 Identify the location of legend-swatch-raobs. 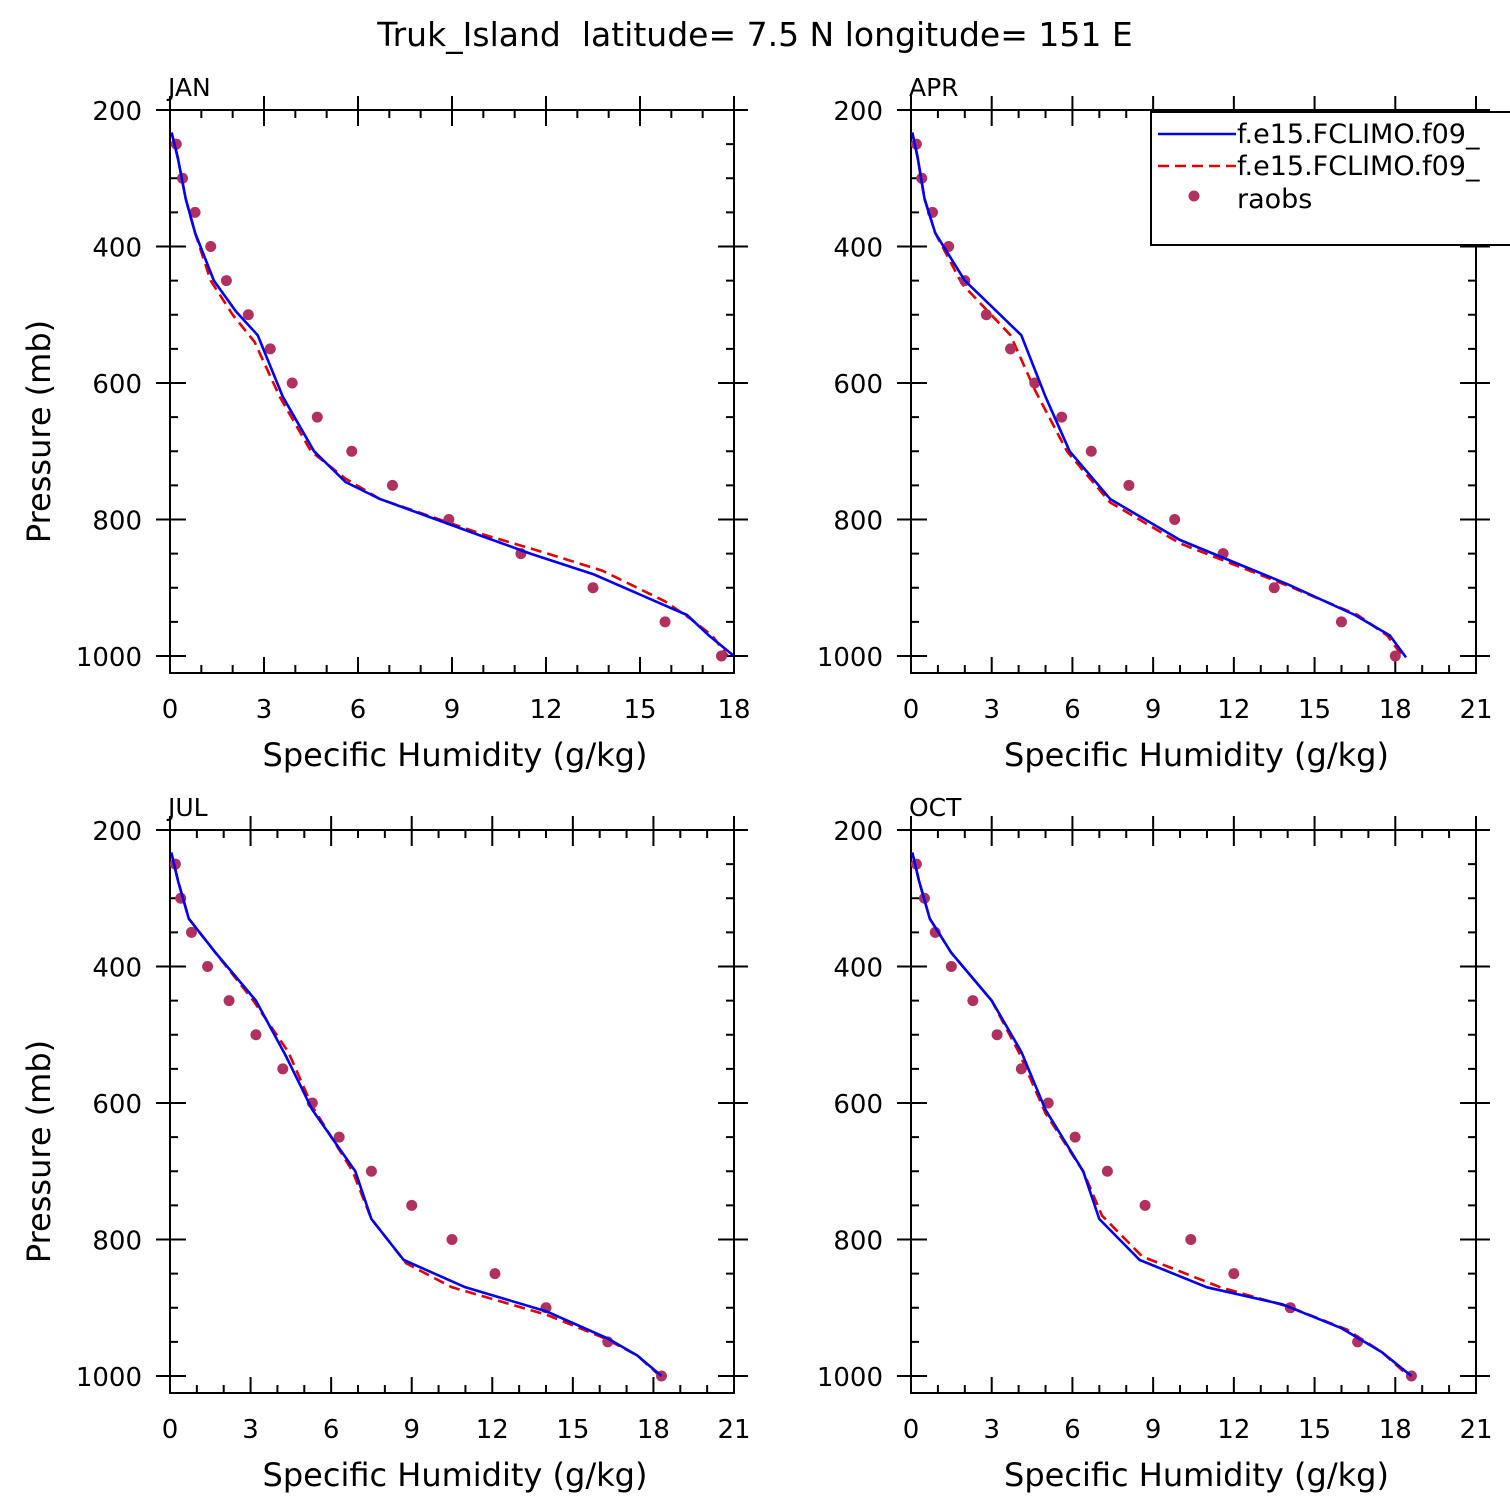
(1194, 196).